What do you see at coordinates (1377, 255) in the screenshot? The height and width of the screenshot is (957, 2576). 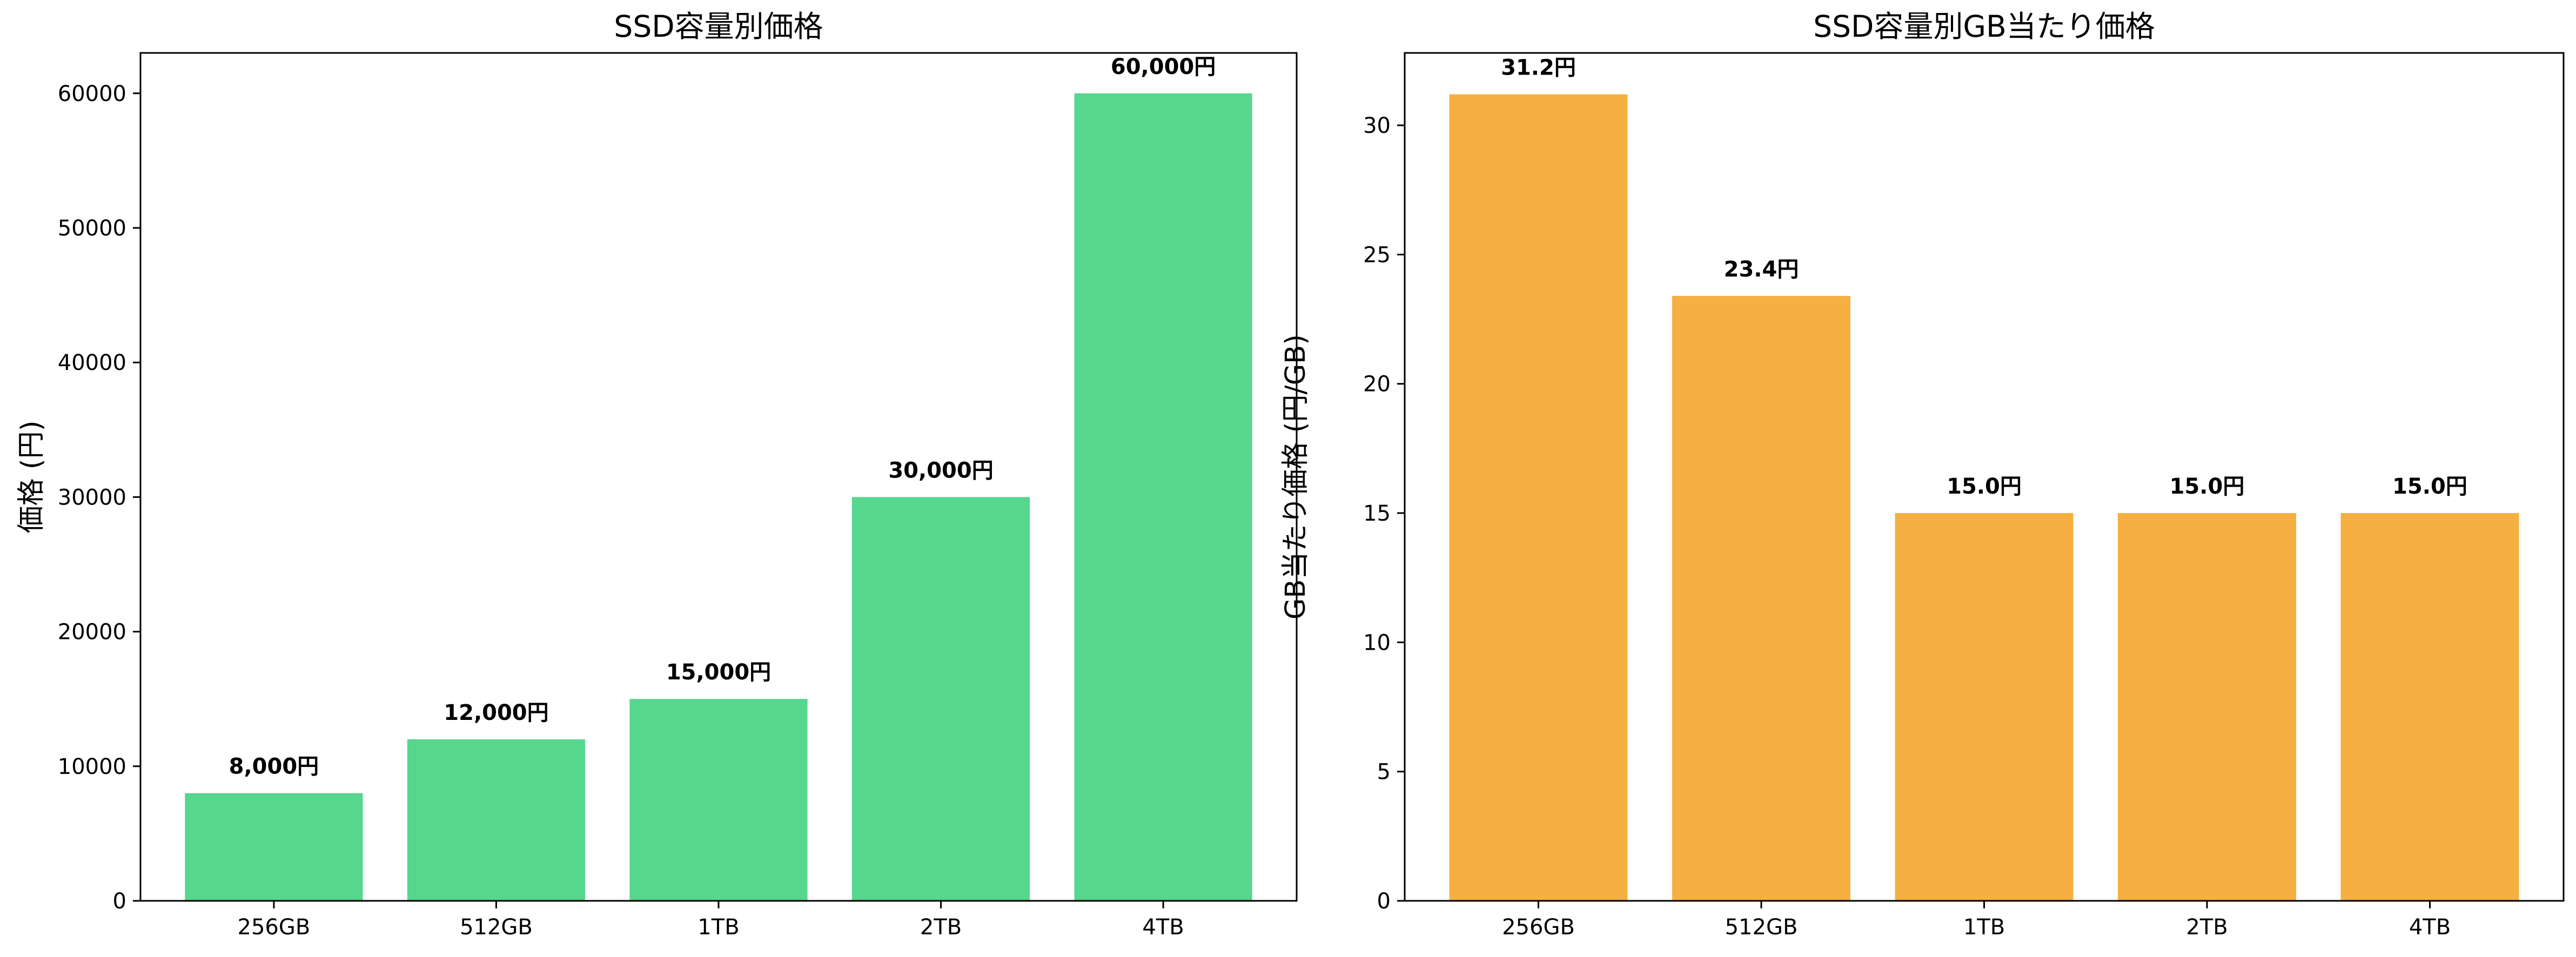 I see `y-tick-label: 25` at bounding box center [1377, 255].